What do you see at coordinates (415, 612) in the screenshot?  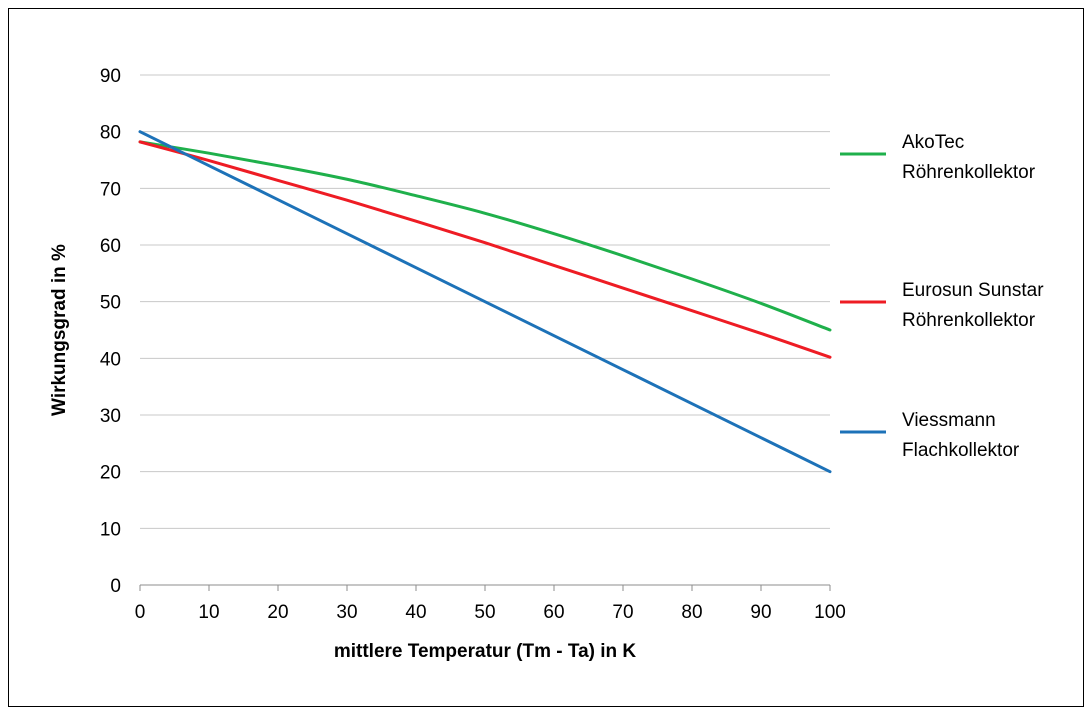 I see `x-tick-label: 40` at bounding box center [415, 612].